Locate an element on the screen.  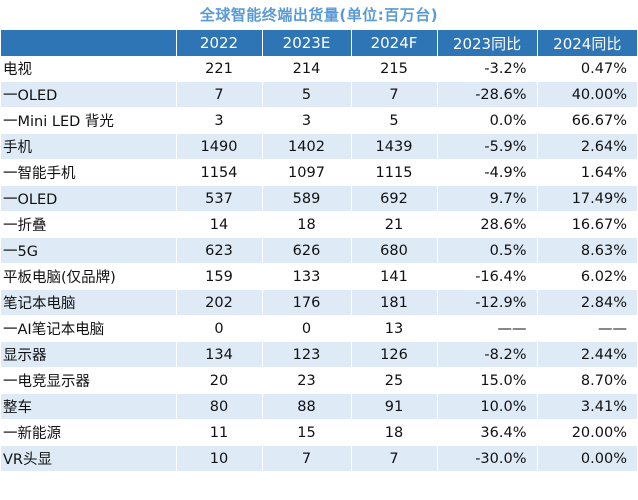
yoy-2024: 8.63% is located at coordinates (587, 250).